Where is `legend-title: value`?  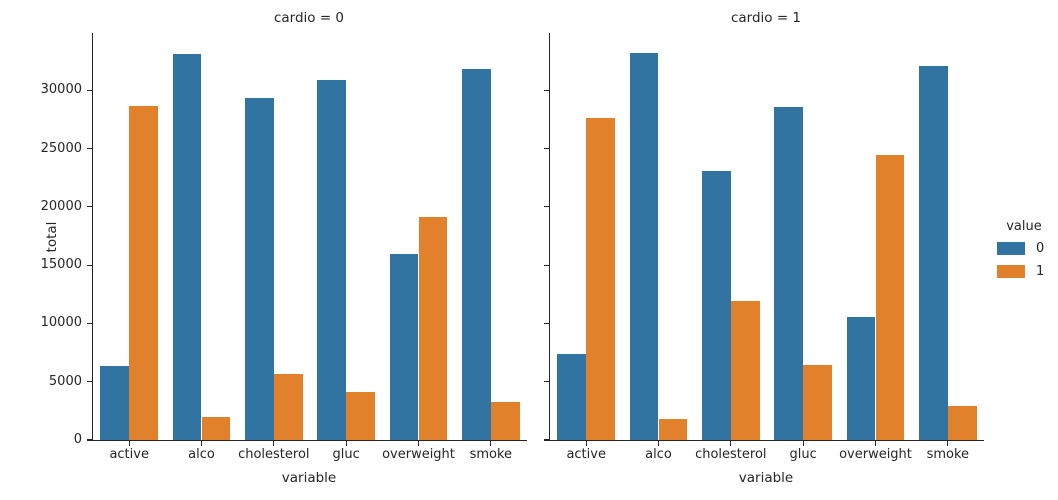
legend-title: value is located at coordinates (1024, 226).